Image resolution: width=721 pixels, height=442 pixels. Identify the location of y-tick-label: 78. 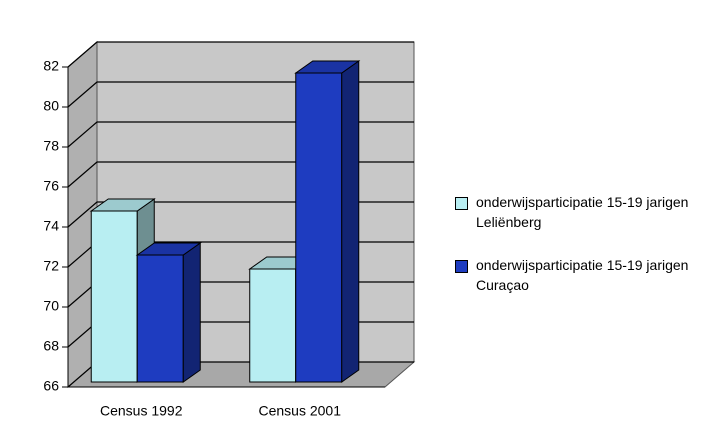
(51, 146).